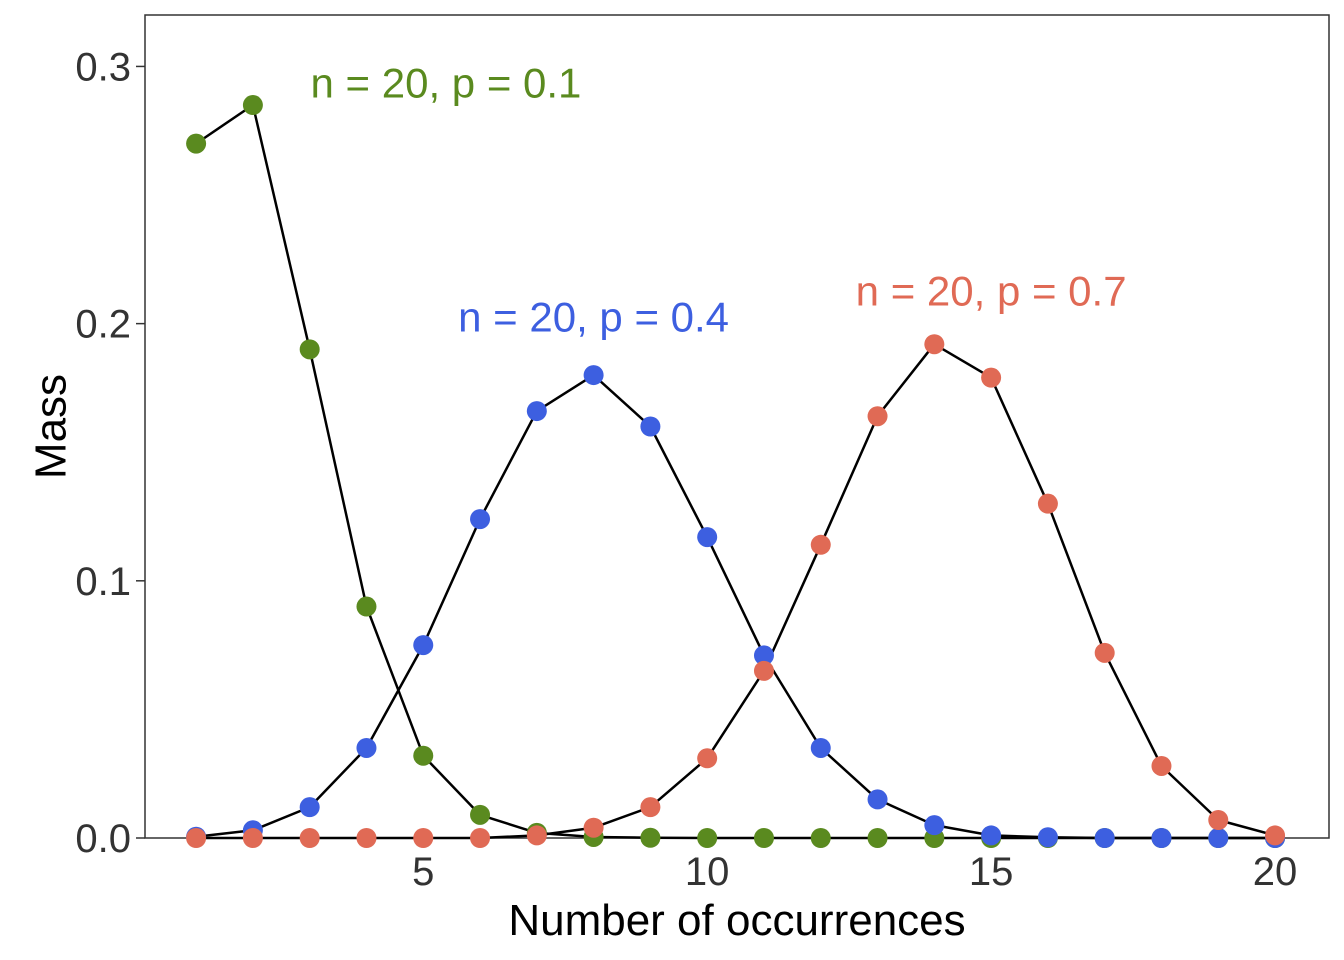 Image resolution: width=1344 pixels, height=960 pixels. What do you see at coordinates (707, 872) in the screenshot?
I see `x-tick-label: 10` at bounding box center [707, 872].